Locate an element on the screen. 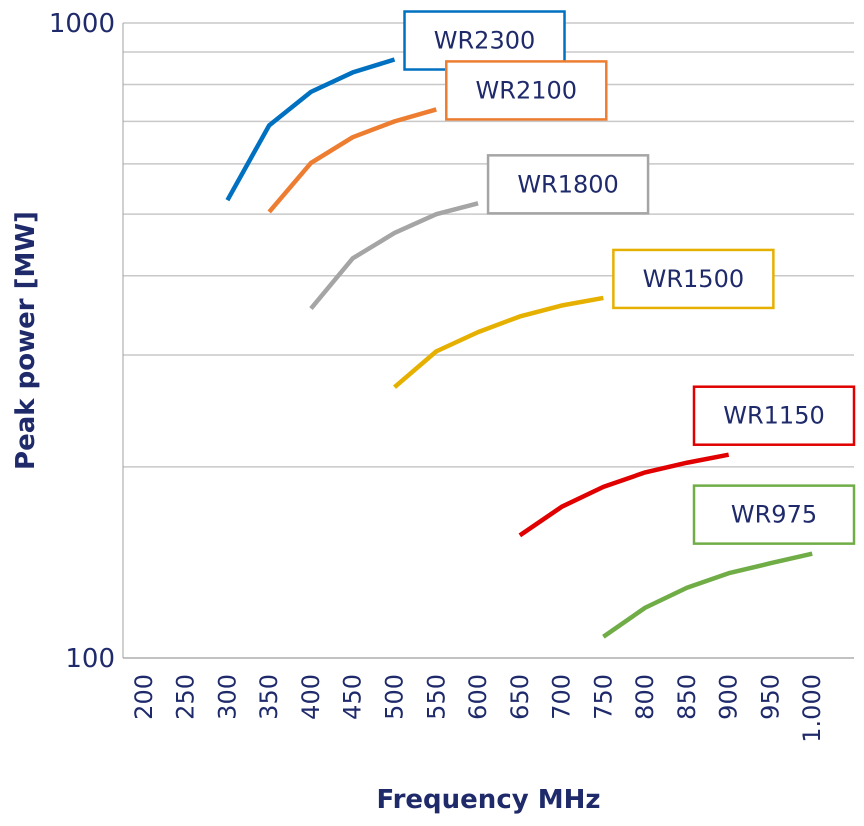 The width and height of the screenshot is (864, 826). x-tick-label: 1.000 is located at coordinates (812, 708).